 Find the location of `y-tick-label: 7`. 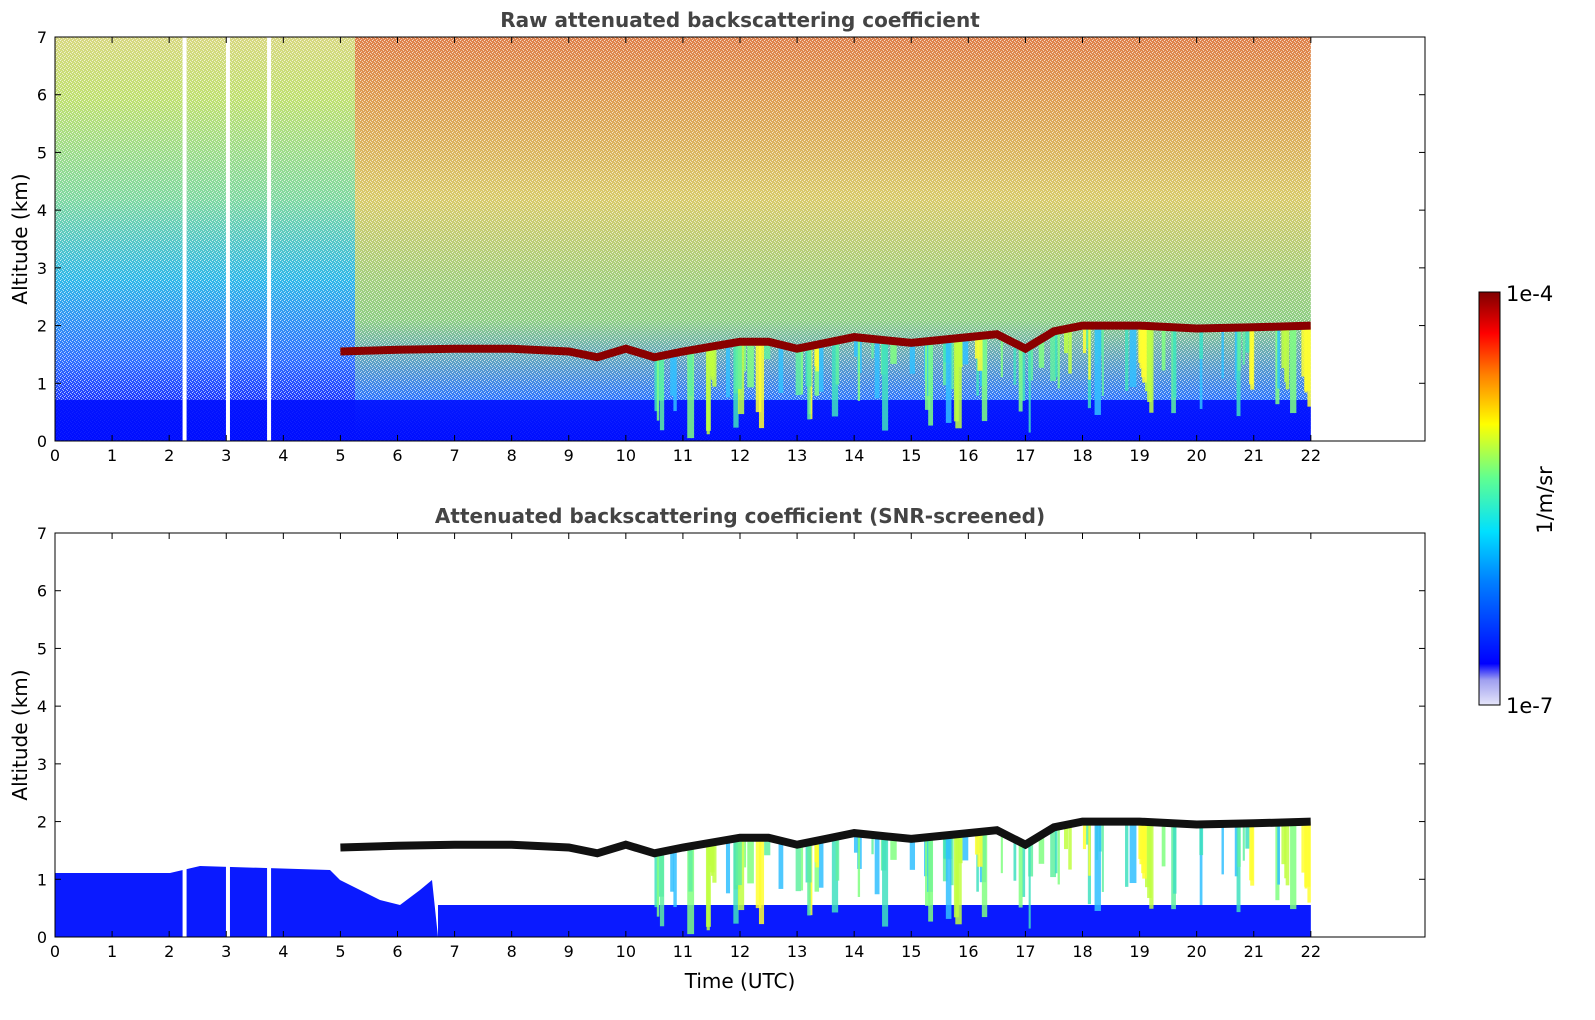

y-tick-label: 7 is located at coordinates (42, 533).